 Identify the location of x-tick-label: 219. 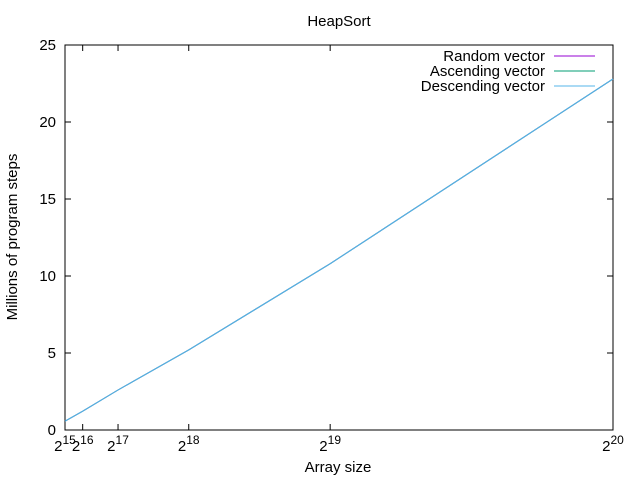
(330, 444).